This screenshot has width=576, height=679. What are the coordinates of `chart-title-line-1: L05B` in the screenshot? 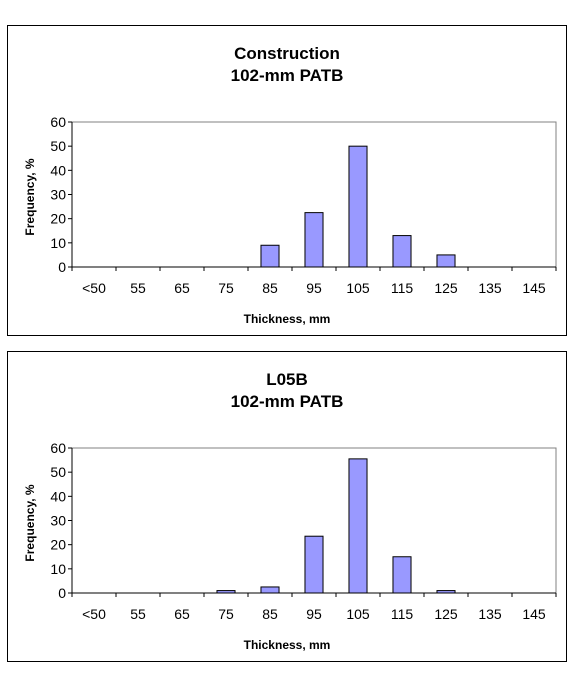 It's located at (287, 379).